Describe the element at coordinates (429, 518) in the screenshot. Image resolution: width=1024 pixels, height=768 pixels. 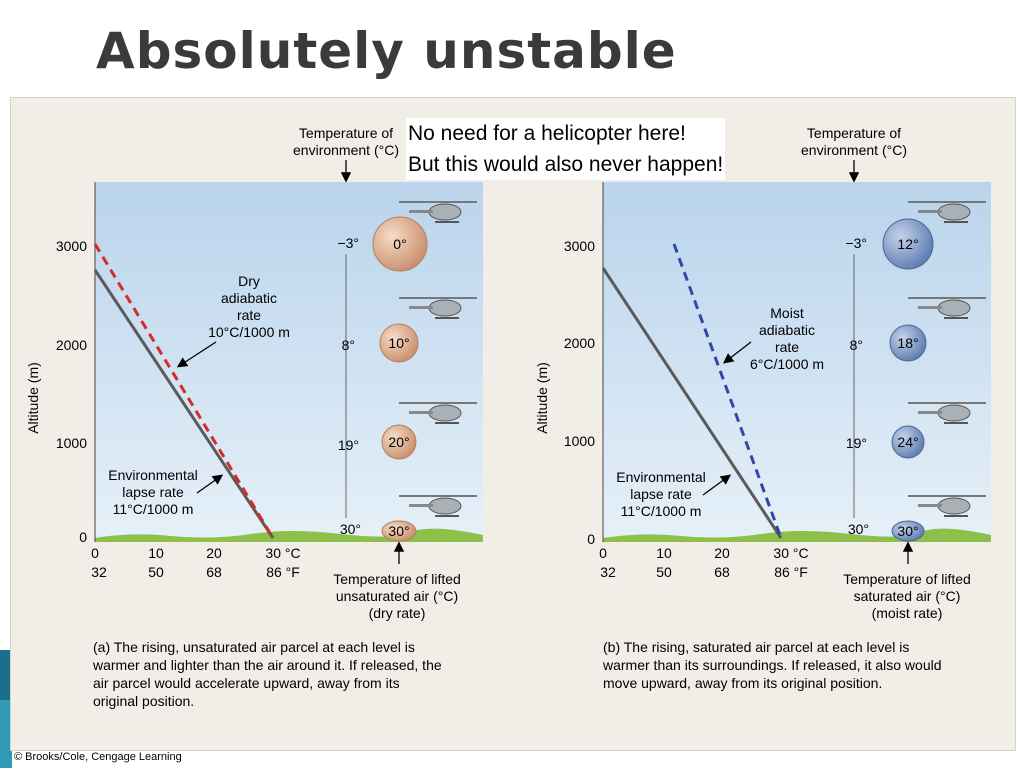
I see `parcel-a-level-0: 30°` at that location.